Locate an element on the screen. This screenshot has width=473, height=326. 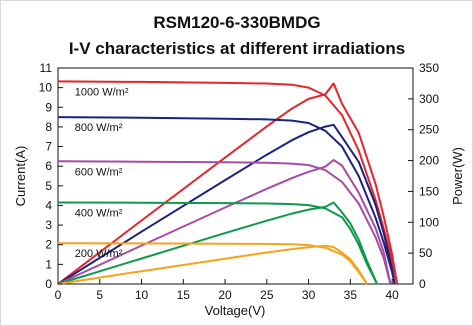
x-tick-label: 40 is located at coordinates (392, 295).